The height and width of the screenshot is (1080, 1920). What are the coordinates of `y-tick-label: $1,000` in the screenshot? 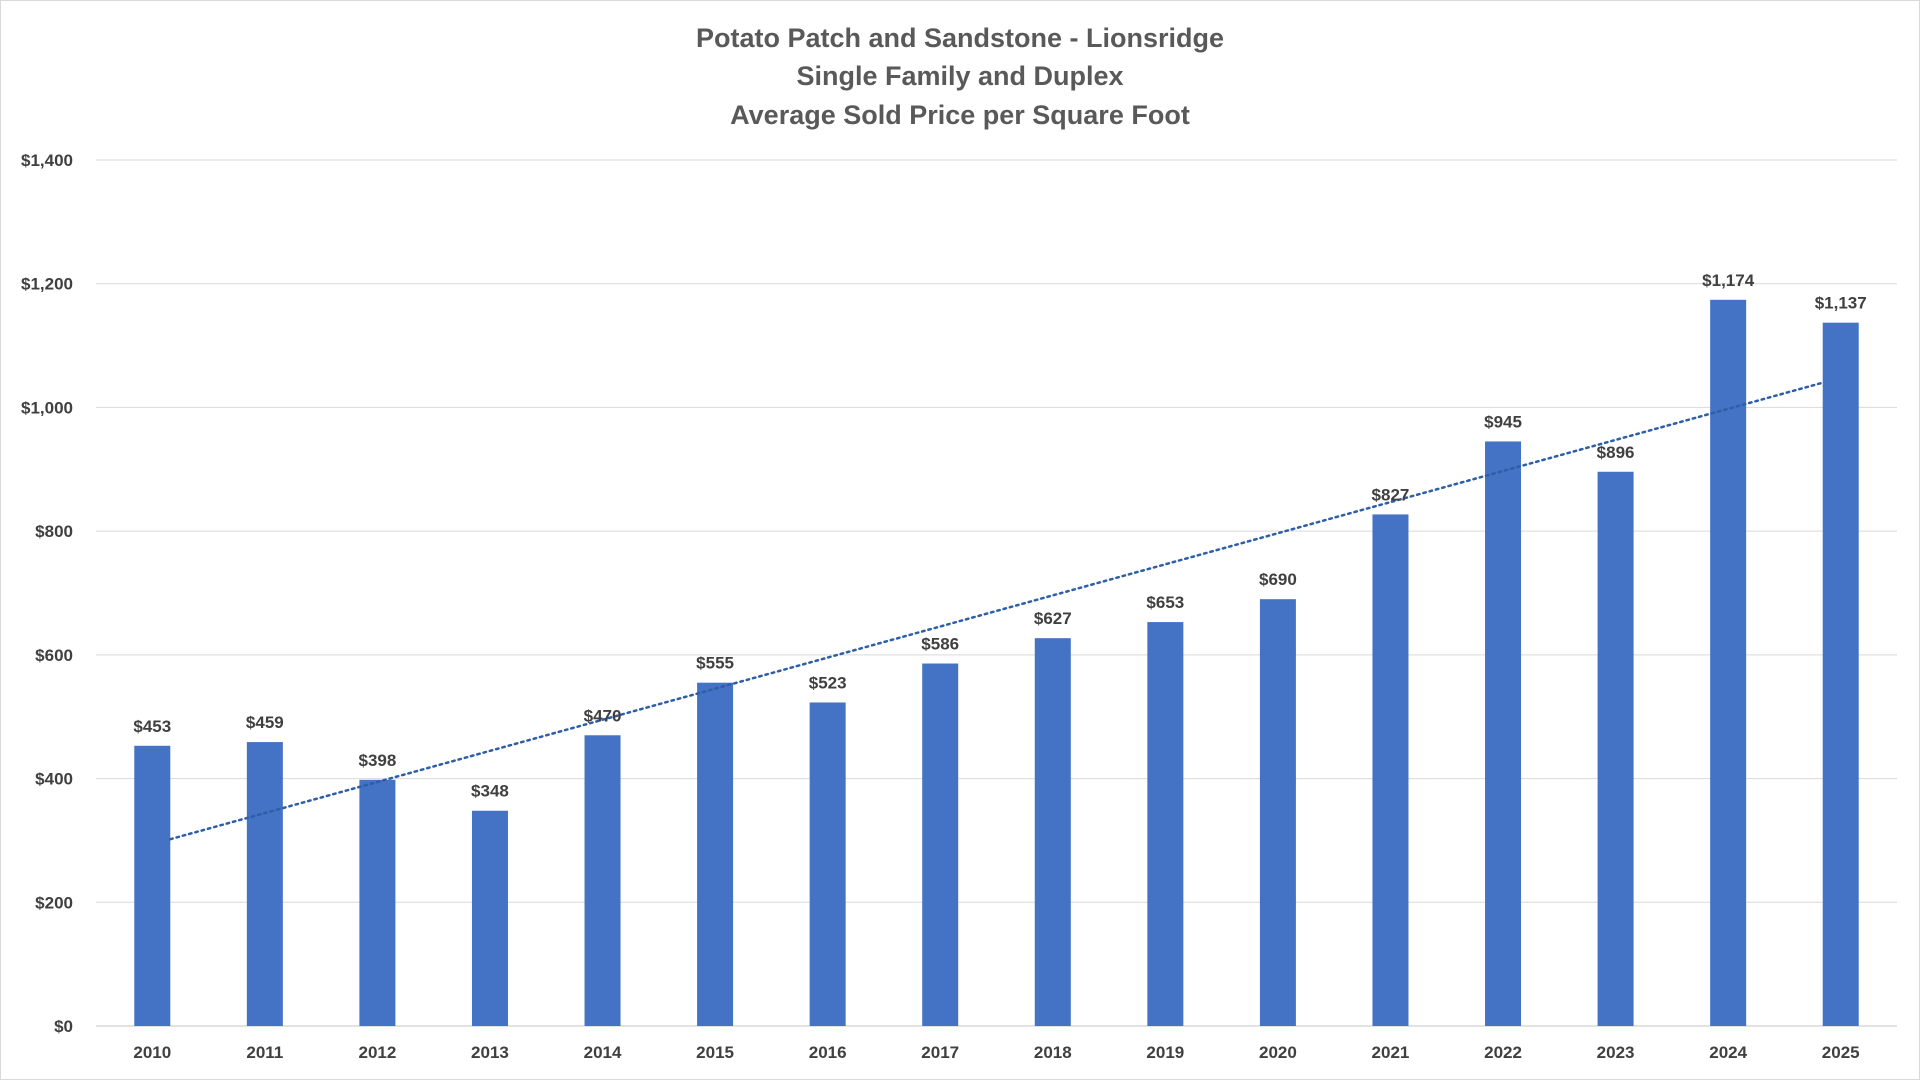 It's located at (47, 407).